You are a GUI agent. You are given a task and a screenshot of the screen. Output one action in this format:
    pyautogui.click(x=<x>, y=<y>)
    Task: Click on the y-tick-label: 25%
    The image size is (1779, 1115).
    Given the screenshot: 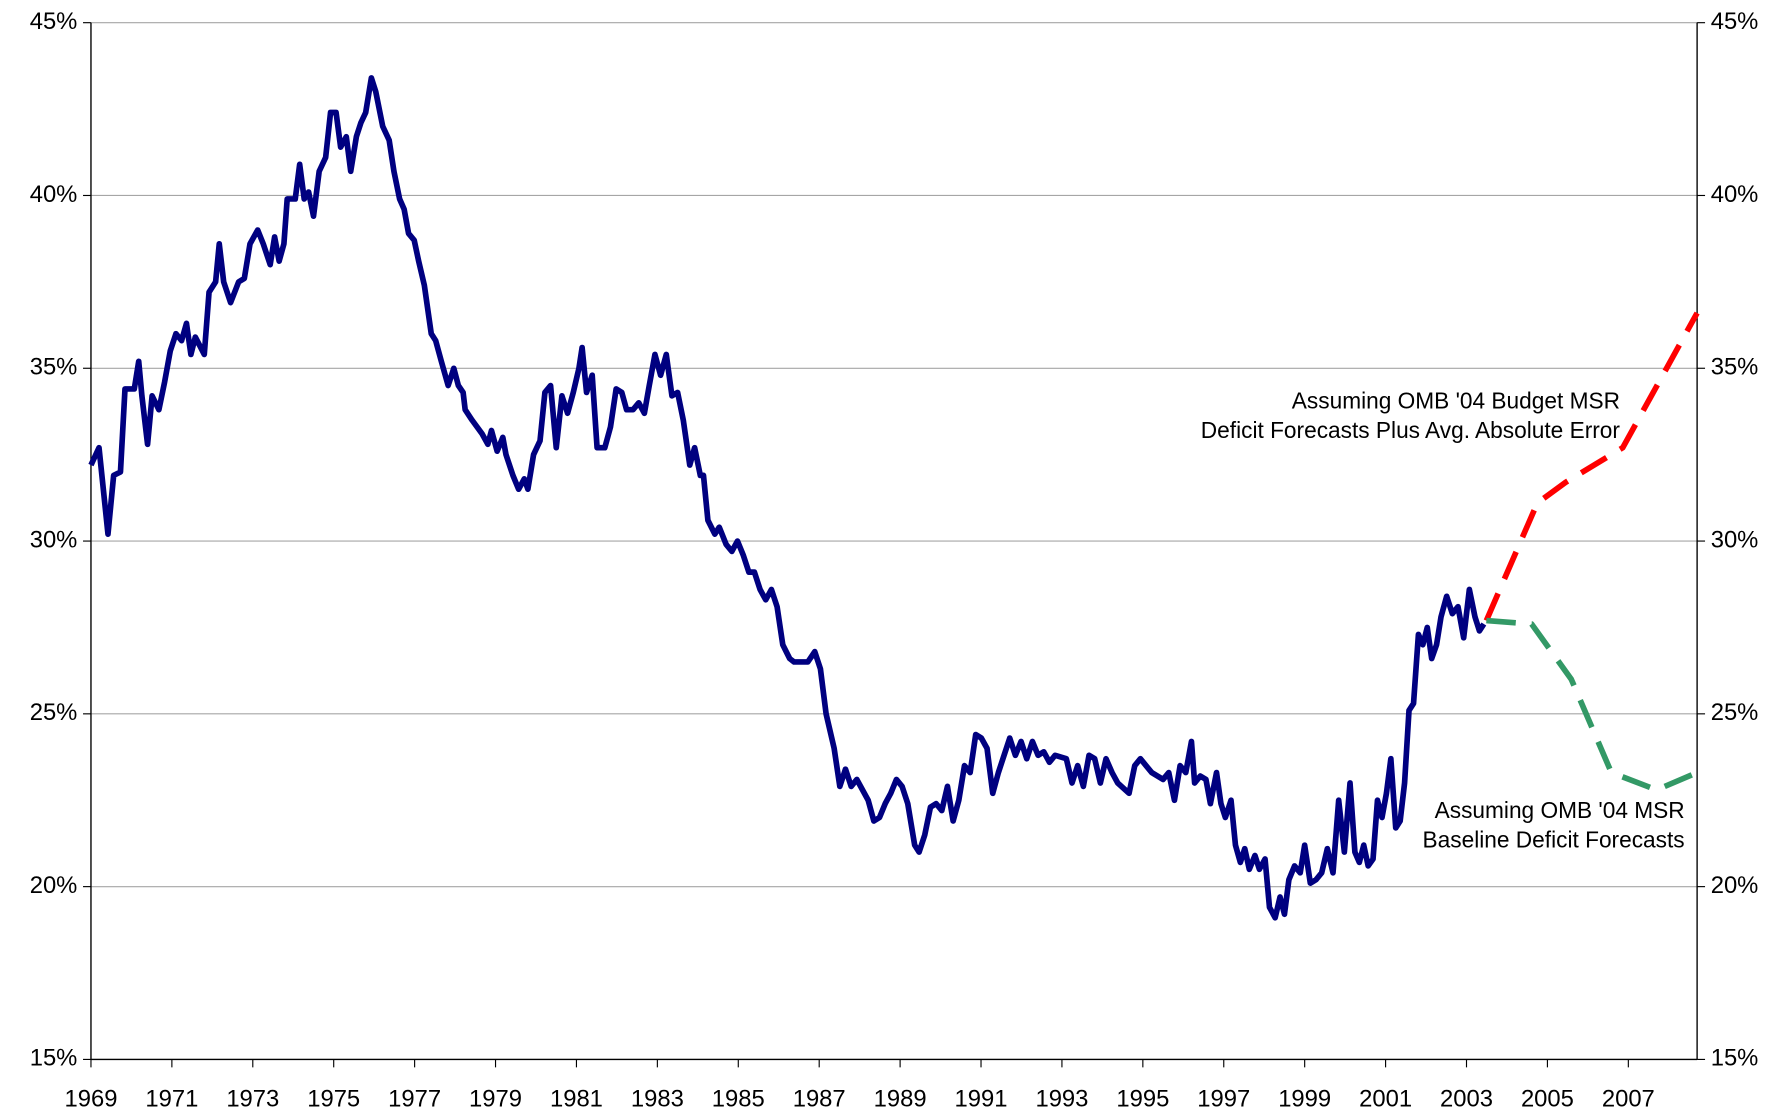 What is the action you would take?
    pyautogui.click(x=54, y=712)
    